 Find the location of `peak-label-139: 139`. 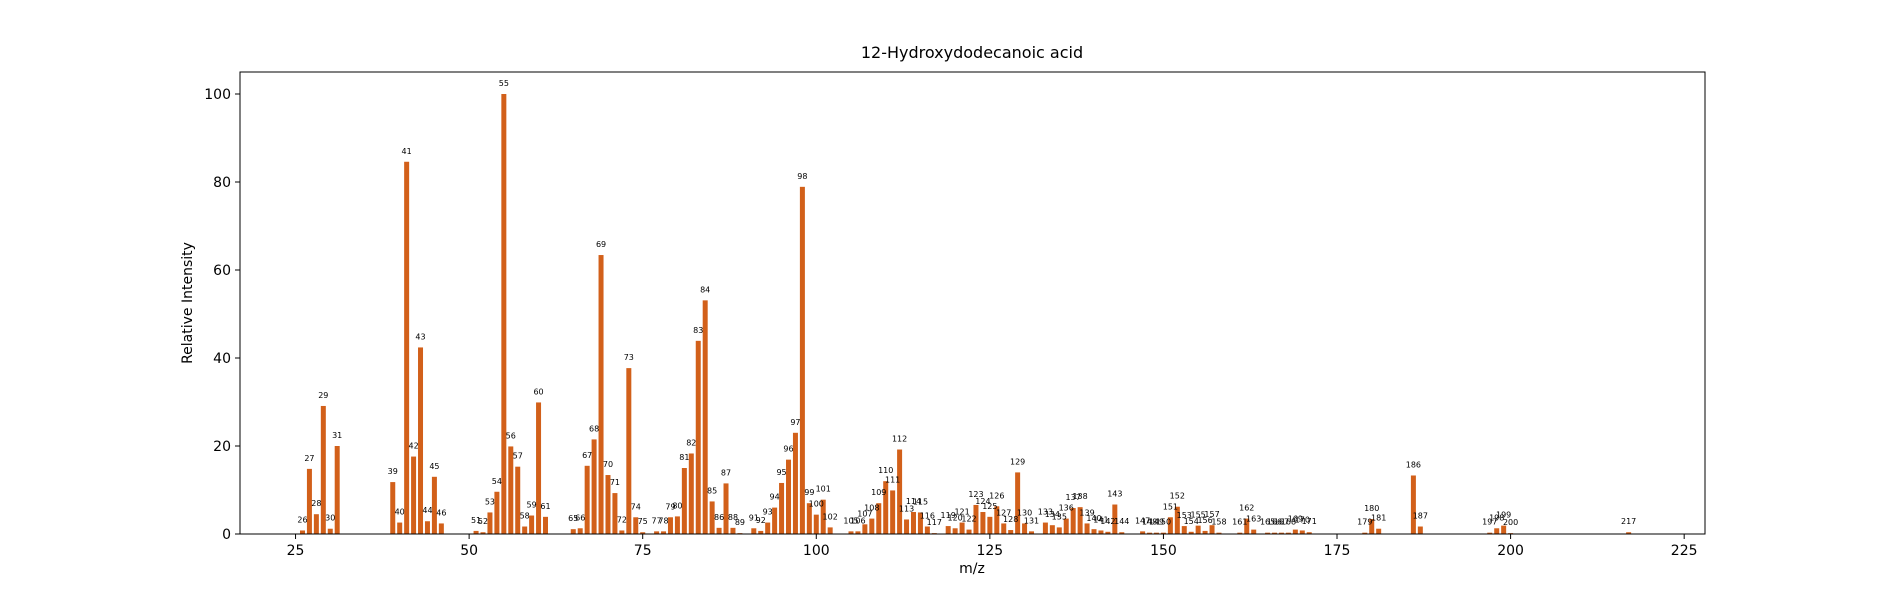

peak-label-139: 139 is located at coordinates (1086, 512).